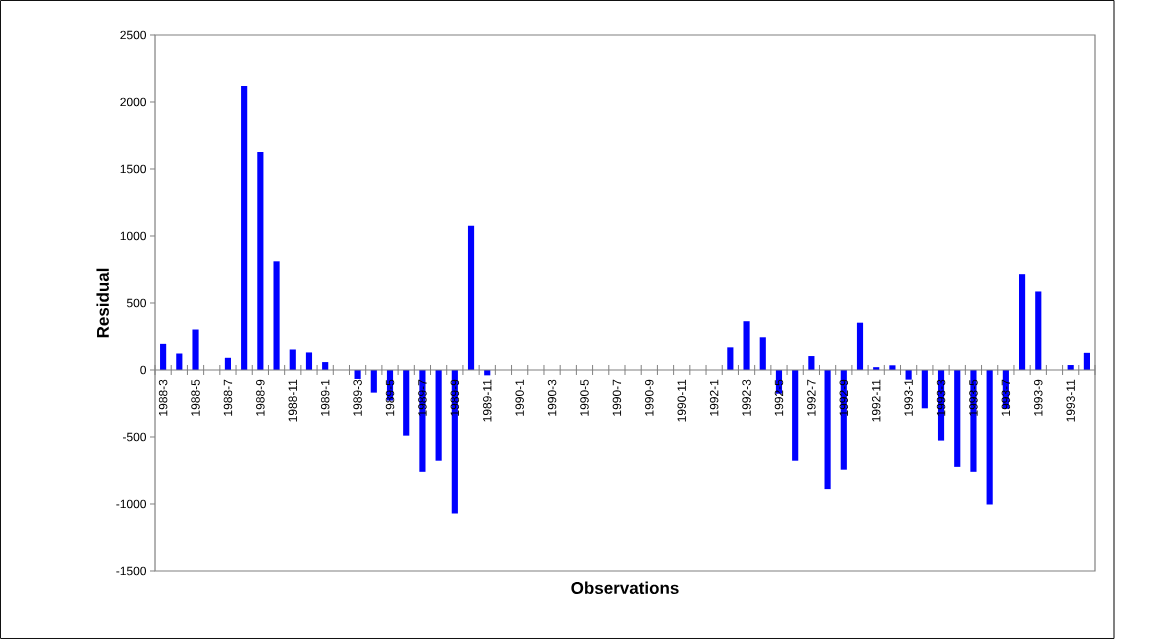 The width and height of the screenshot is (1156, 639). What do you see at coordinates (133, 169) in the screenshot?
I see `y-tick-label: 1500` at bounding box center [133, 169].